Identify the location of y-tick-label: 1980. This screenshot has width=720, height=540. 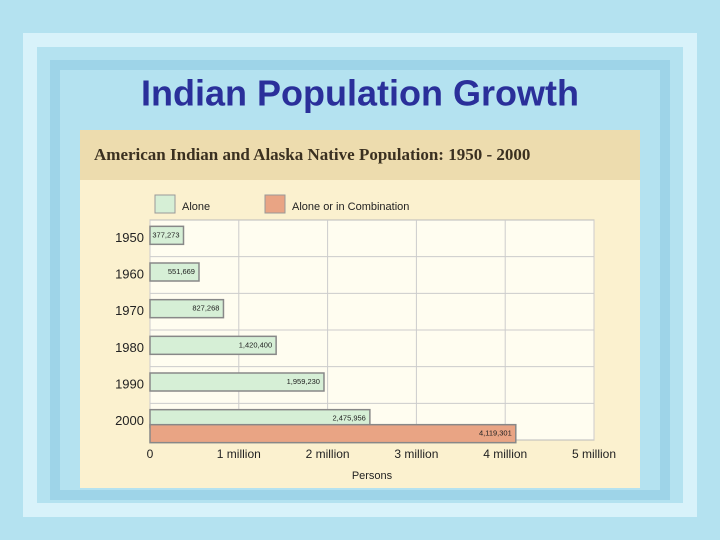
(129, 347).